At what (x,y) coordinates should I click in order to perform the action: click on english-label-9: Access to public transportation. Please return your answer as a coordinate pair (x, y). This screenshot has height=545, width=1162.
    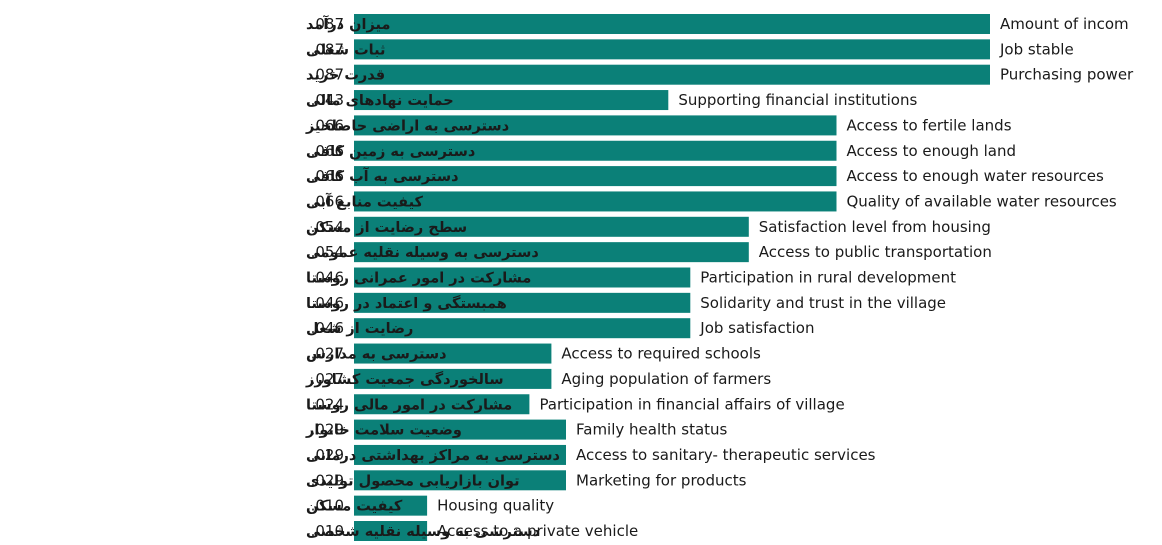
    Looking at the image, I should click on (875, 252).